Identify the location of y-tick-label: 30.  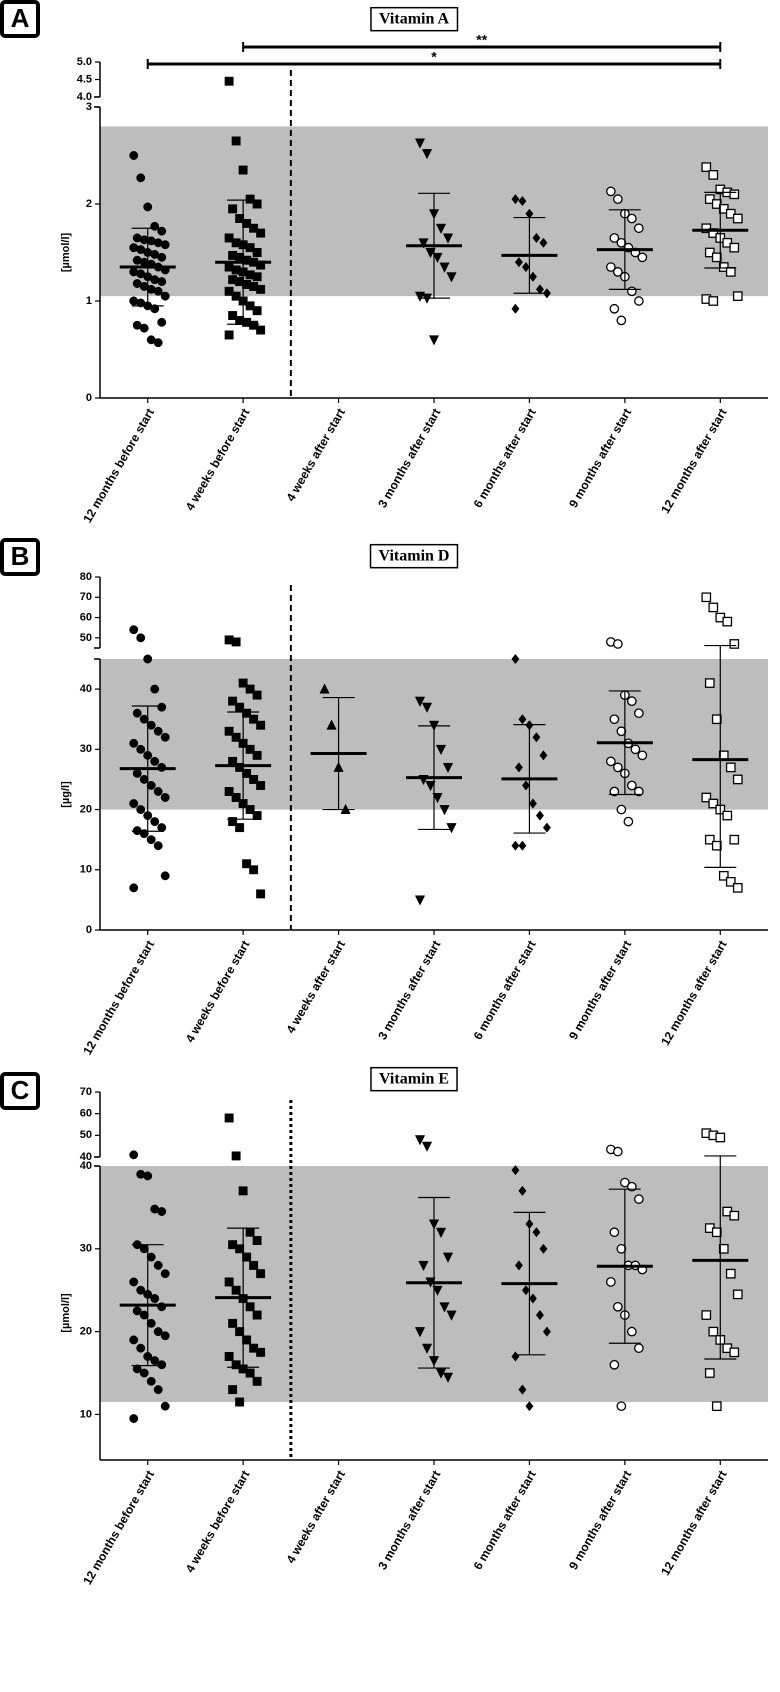
(86, 749).